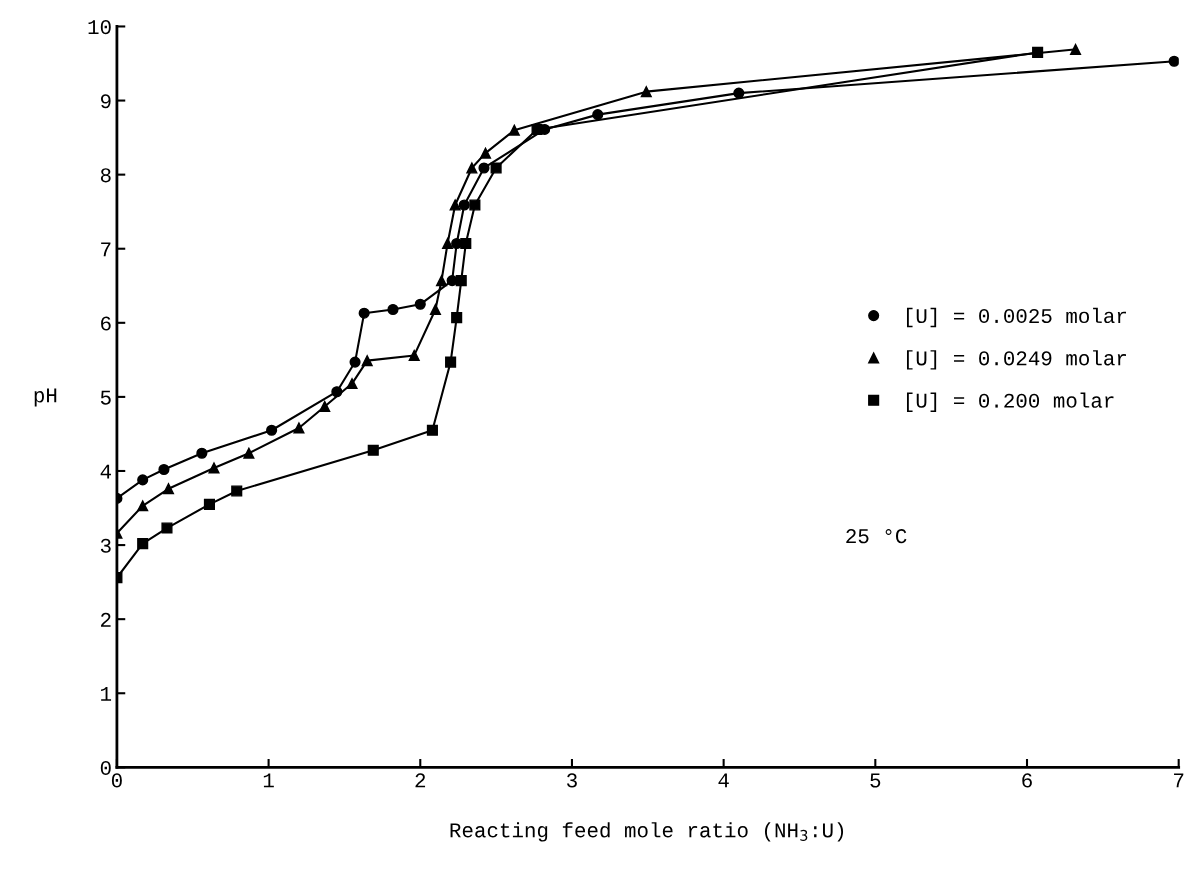  I want to click on y-tick-label: 7, so click(106, 249).